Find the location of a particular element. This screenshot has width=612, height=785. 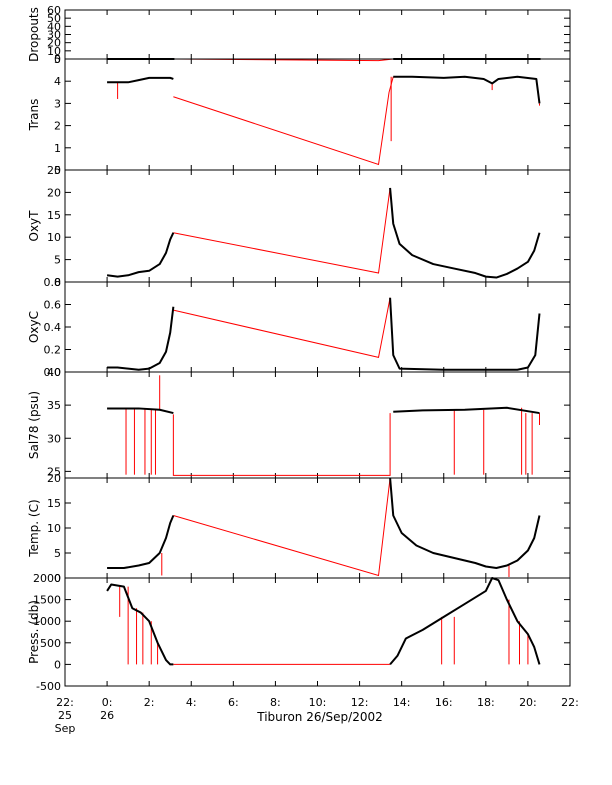

x-tick-label: 4: is located at coordinates (191, 702).